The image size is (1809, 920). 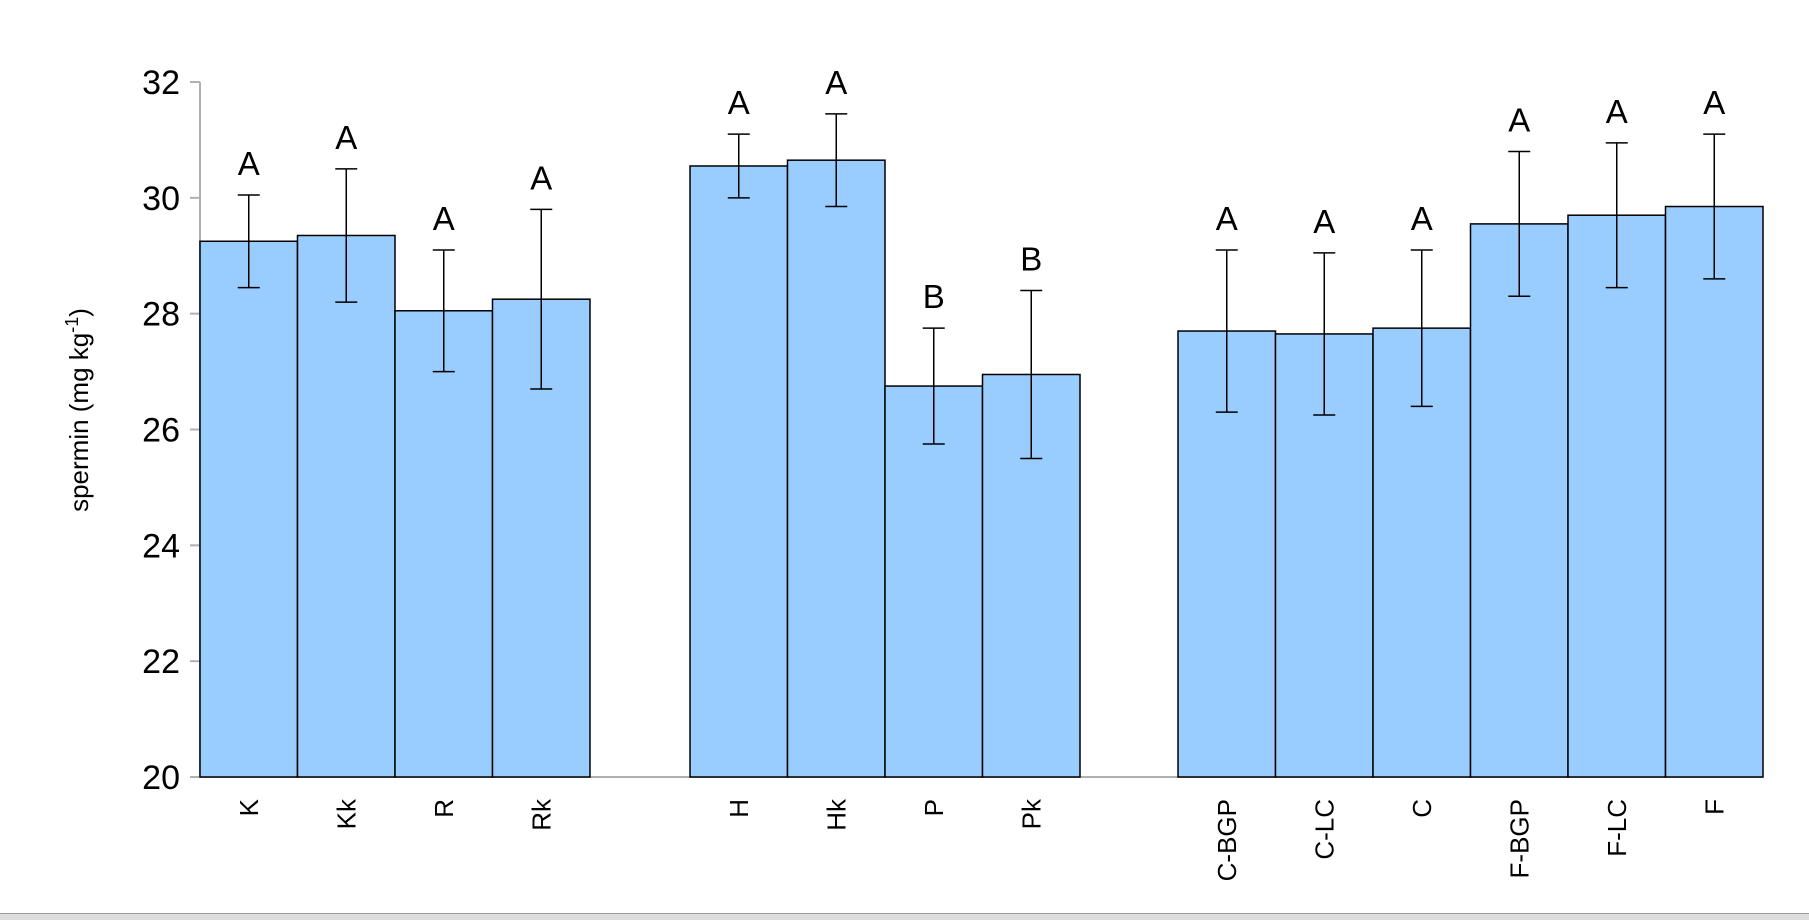 I want to click on y-axis-title-text: spermin (mg kg, so click(x=79, y=422).